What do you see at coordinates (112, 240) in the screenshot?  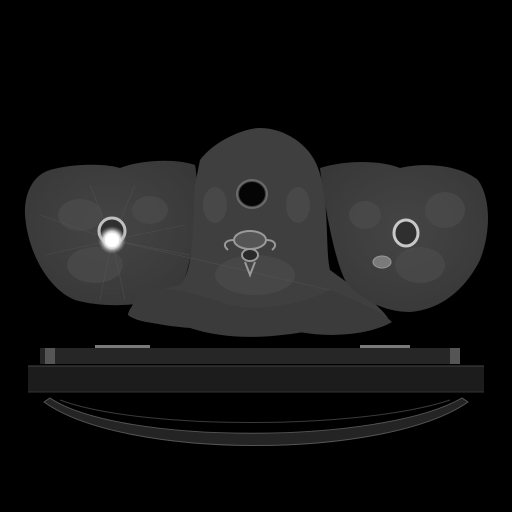 I see `metal-implant` at bounding box center [112, 240].